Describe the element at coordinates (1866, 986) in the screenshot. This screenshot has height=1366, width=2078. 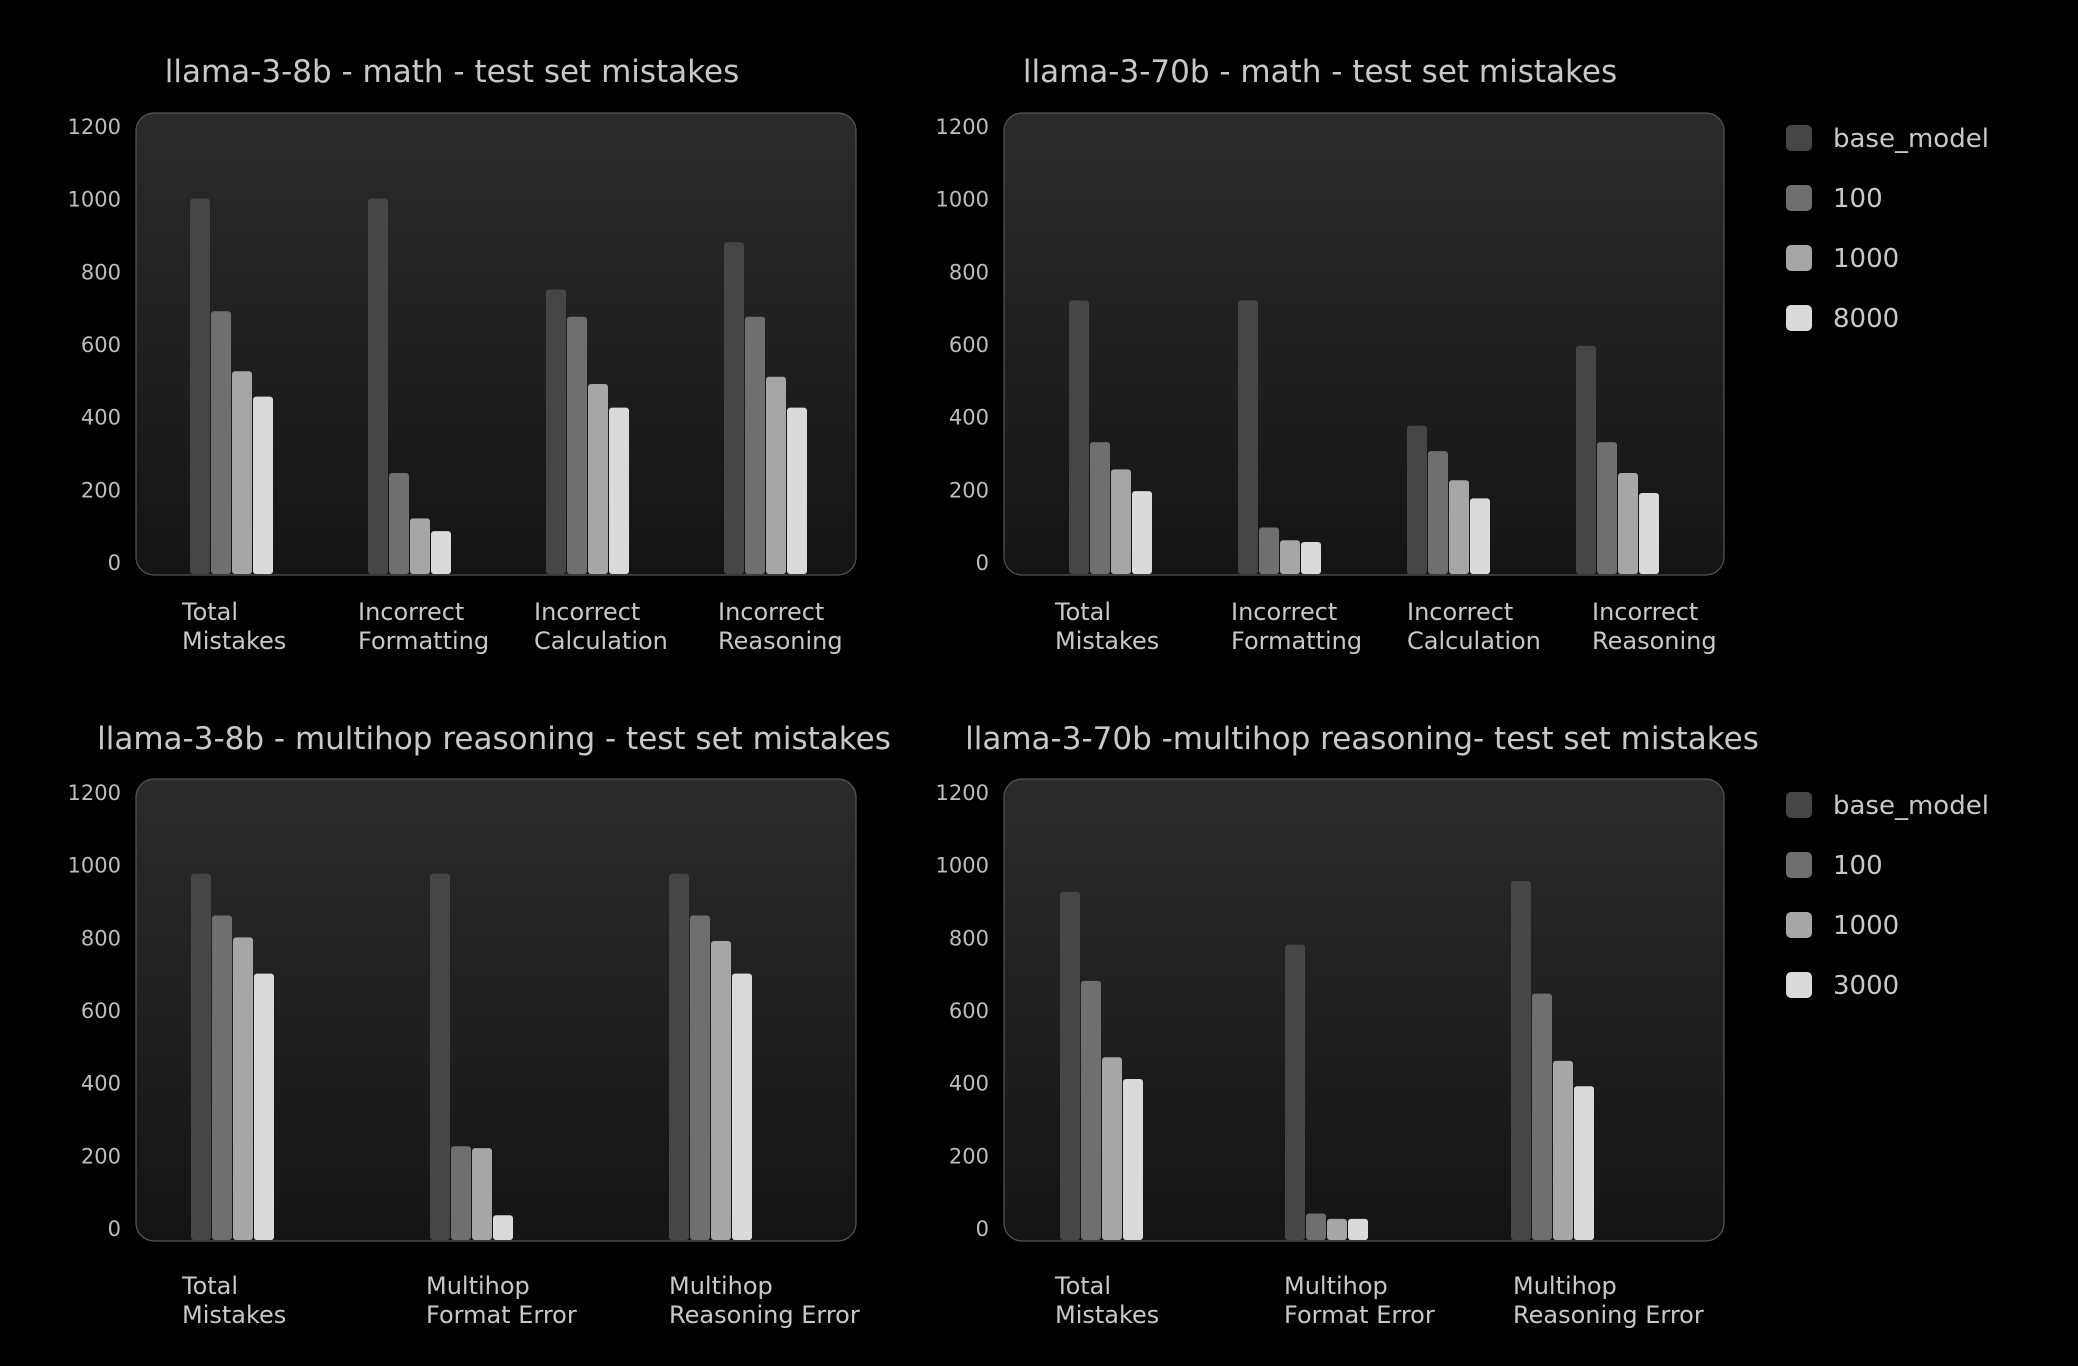
I see `legend-label: 3000` at that location.